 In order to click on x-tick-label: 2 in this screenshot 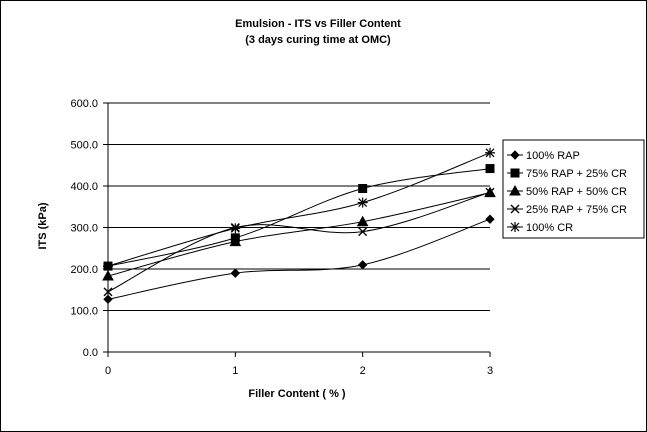, I will do `click(363, 371)`.